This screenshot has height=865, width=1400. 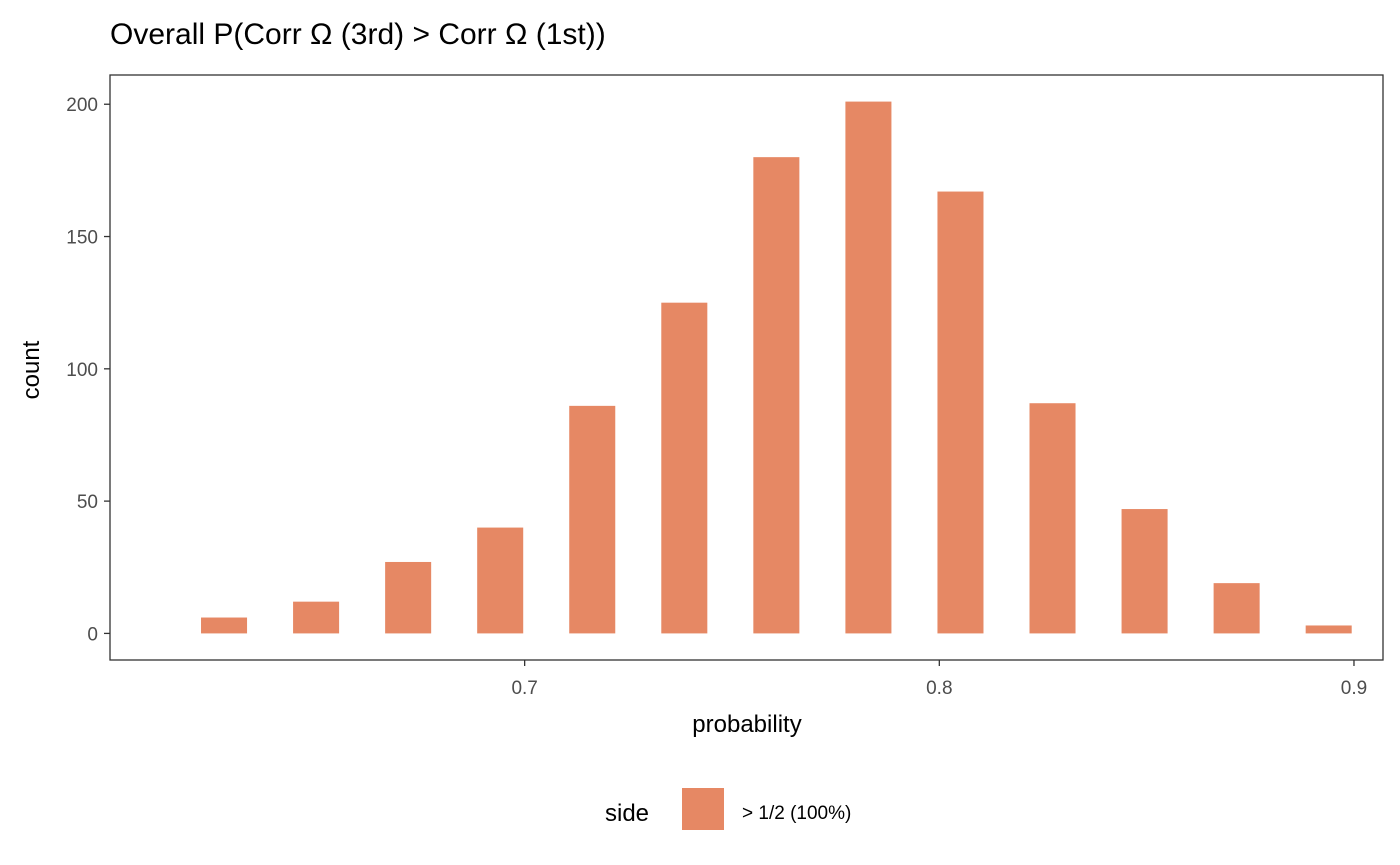 What do you see at coordinates (82, 105) in the screenshot?
I see `y-tick-label: 200` at bounding box center [82, 105].